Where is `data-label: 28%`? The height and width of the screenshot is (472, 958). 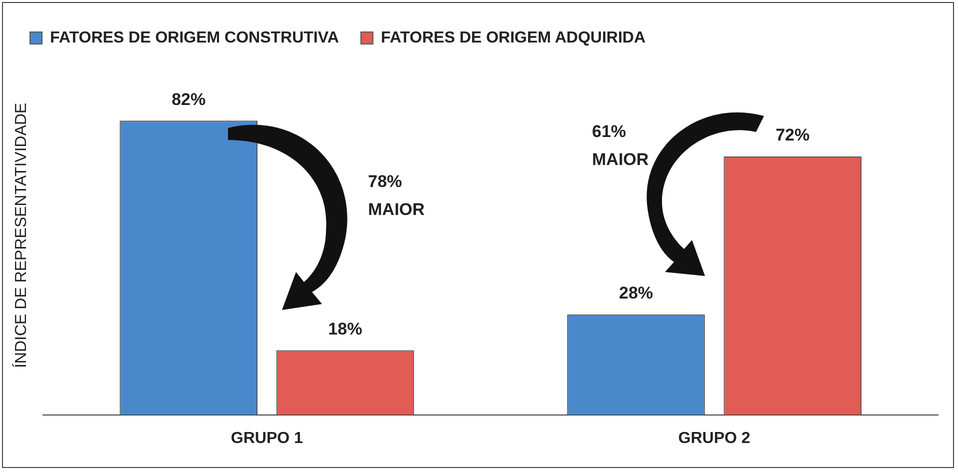 data-label: 28% is located at coordinates (636, 293).